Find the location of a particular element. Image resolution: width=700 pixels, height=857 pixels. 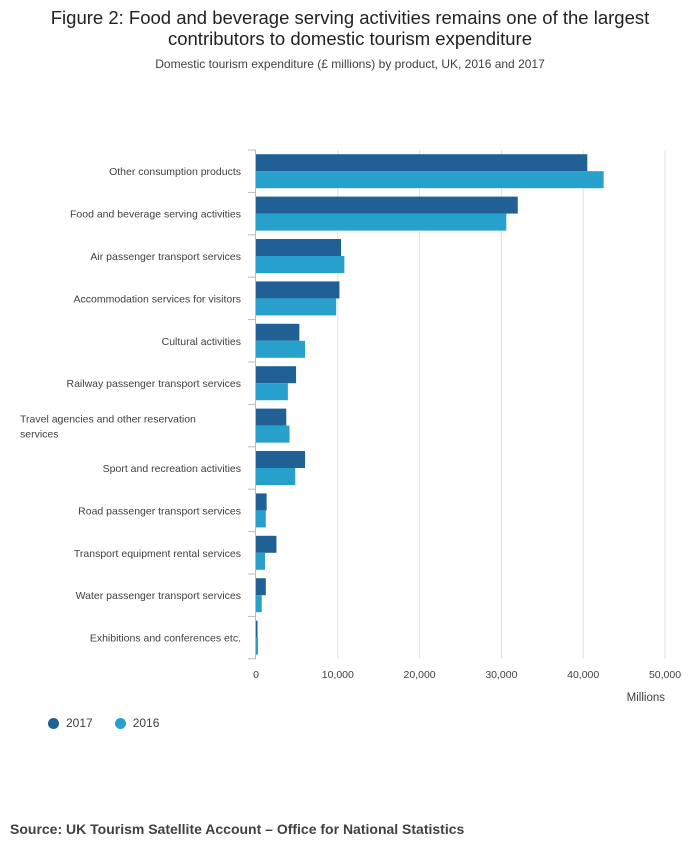

category-label: Road passenger transport services is located at coordinates (159, 511).